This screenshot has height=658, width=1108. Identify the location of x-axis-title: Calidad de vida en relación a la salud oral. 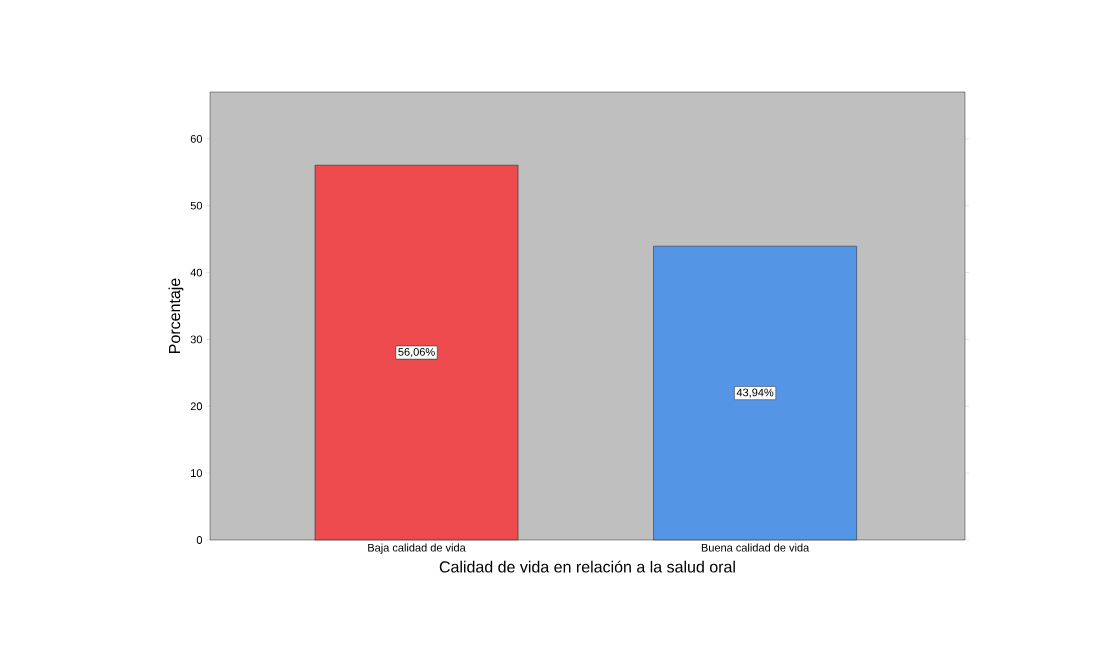
(587, 566).